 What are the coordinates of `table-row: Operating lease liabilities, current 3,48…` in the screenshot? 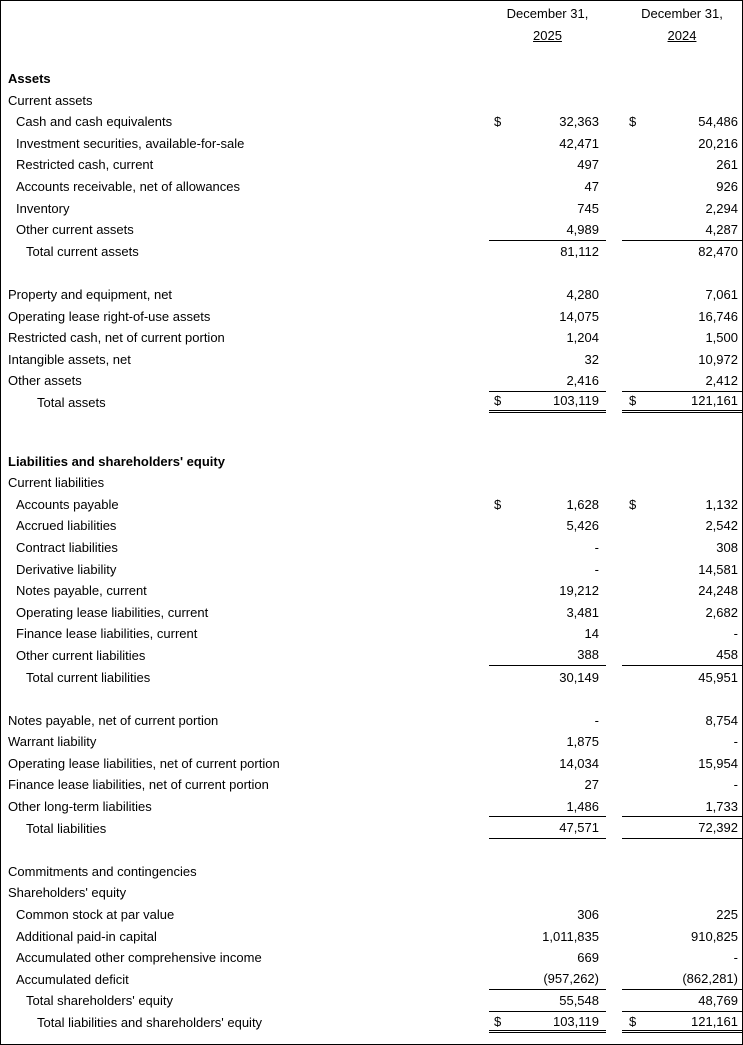 It's located at (371, 612).